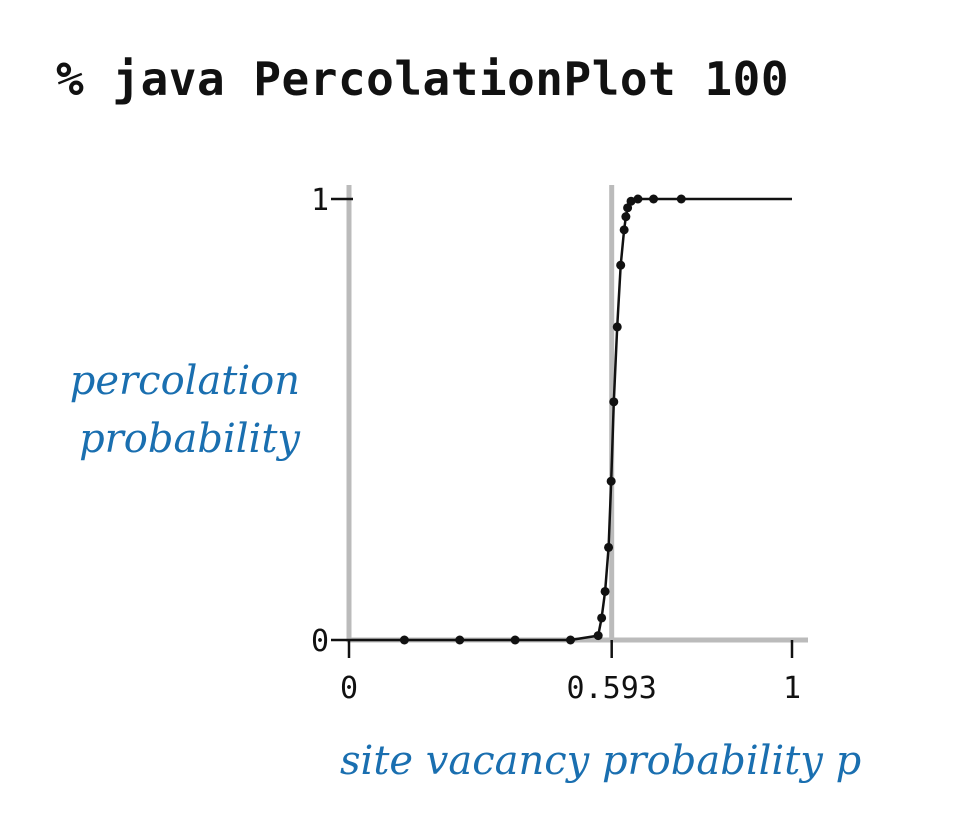 This screenshot has width=974, height=824. I want to click on x-tick-label: 0.593, so click(612, 688).